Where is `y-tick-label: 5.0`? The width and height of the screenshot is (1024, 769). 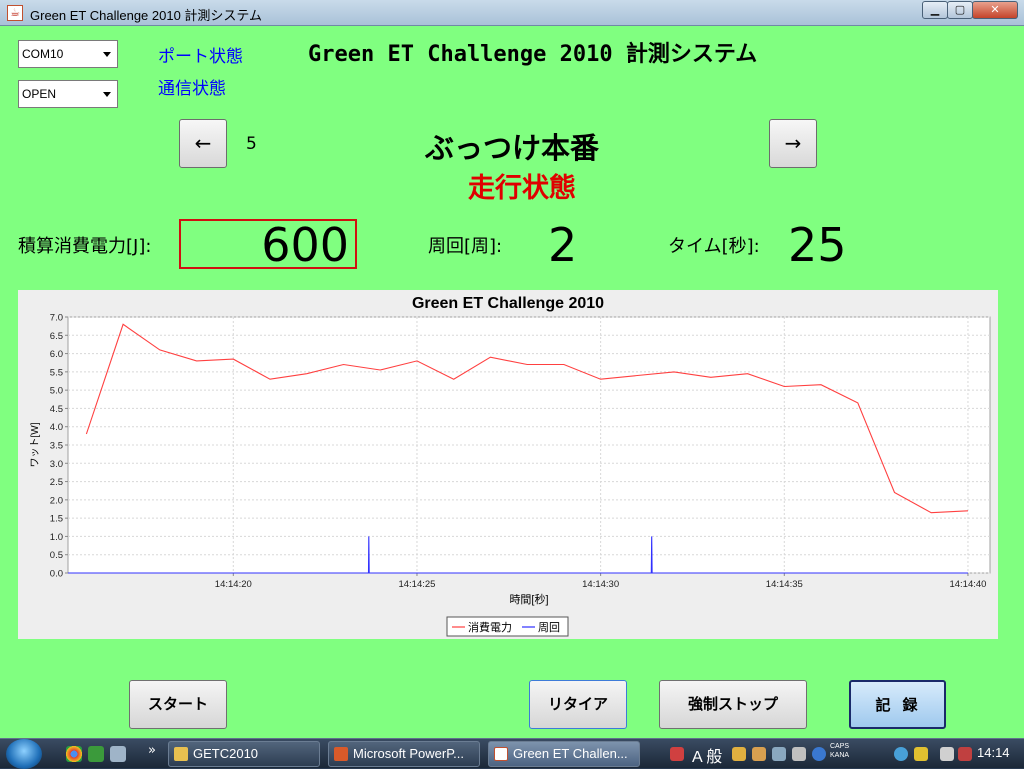 y-tick-label: 5.0 is located at coordinates (56, 391).